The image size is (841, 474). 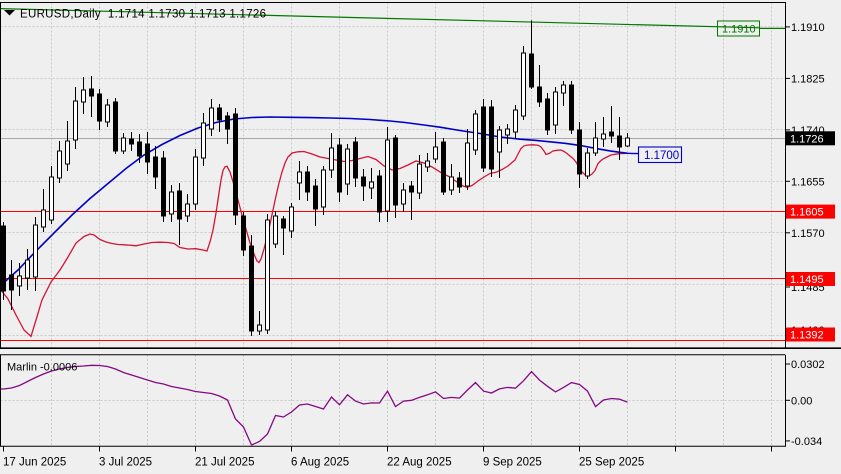 What do you see at coordinates (807, 140) in the screenshot?
I see `svg-text: 1.1726` at bounding box center [807, 140].